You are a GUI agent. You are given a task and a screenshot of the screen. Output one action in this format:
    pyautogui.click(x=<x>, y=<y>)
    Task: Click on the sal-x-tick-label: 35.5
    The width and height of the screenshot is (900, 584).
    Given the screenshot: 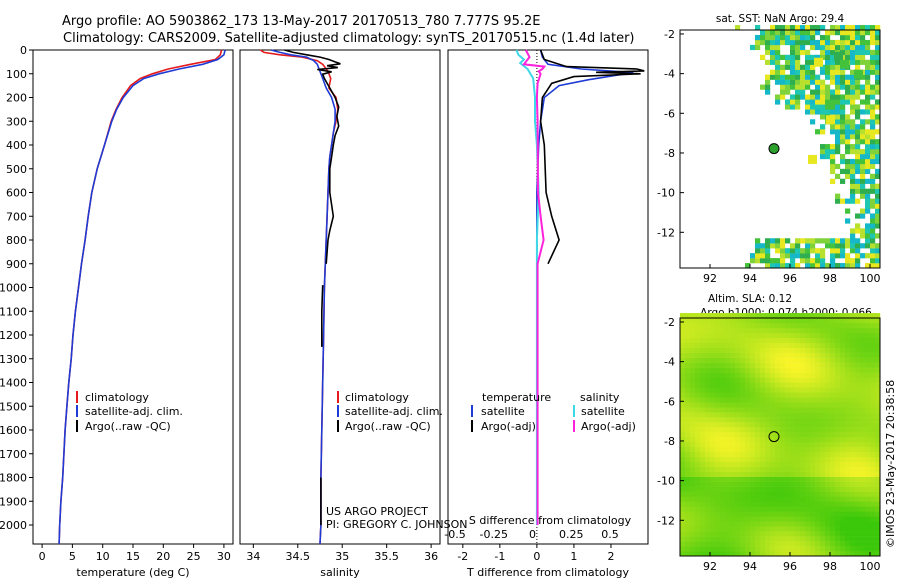 What is the action you would take?
    pyautogui.click(x=386, y=556)
    